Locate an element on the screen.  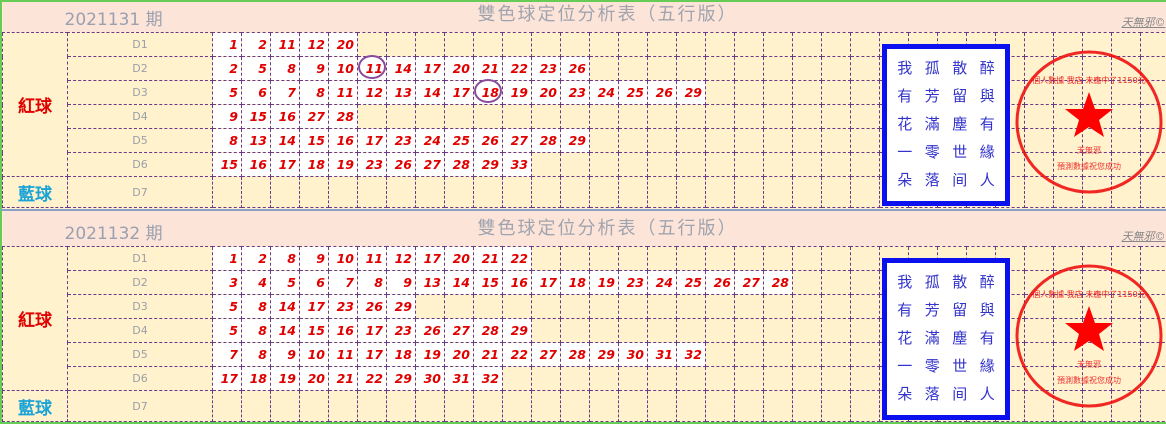
number-cell: 6 is located at coordinates (314, 282).